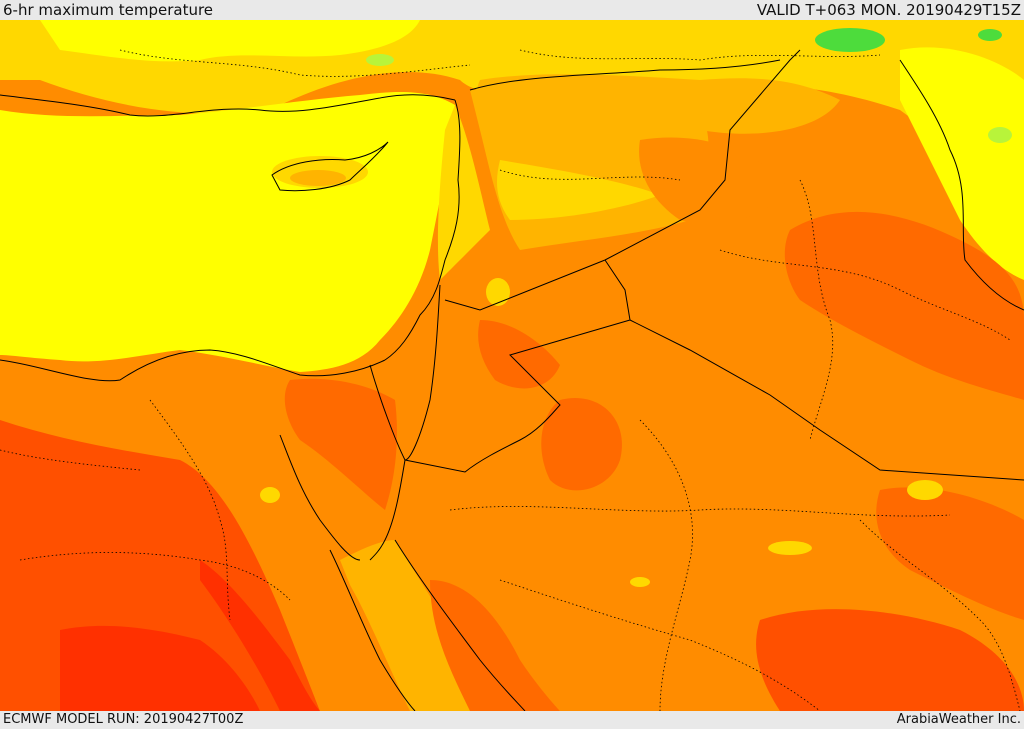  What do you see at coordinates (422, 372) in the screenshot?
I see `border-jordan-west` at bounding box center [422, 372].